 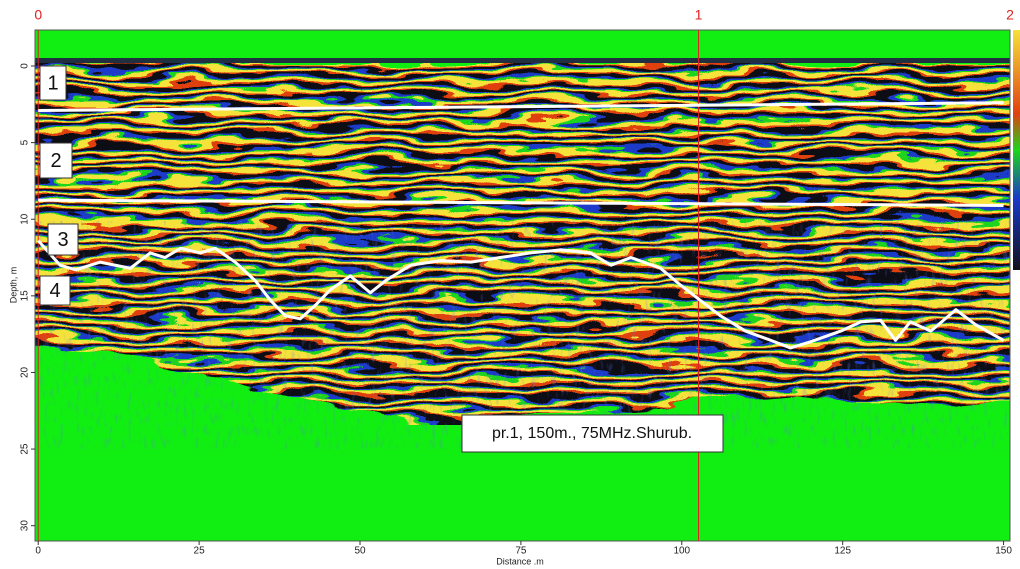 I want to click on marker-label: 1, so click(x=699, y=15).